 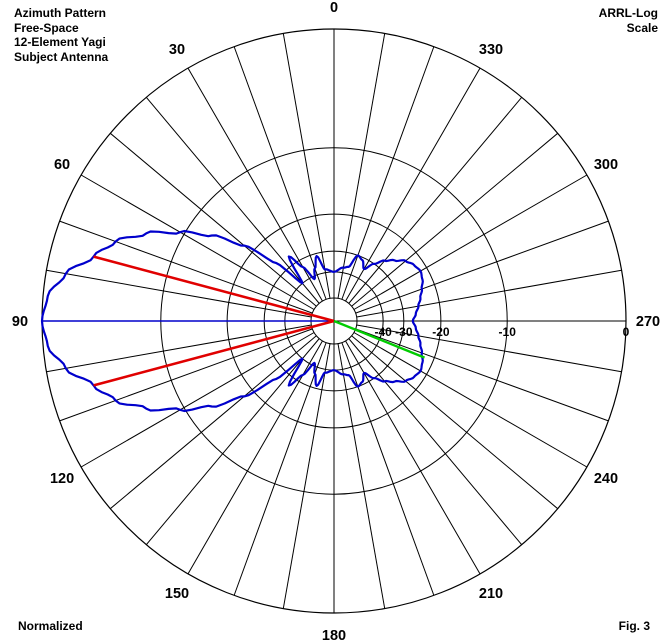 What do you see at coordinates (46, 27) in the screenshot?
I see `title-line-2: Free-Space` at bounding box center [46, 27].